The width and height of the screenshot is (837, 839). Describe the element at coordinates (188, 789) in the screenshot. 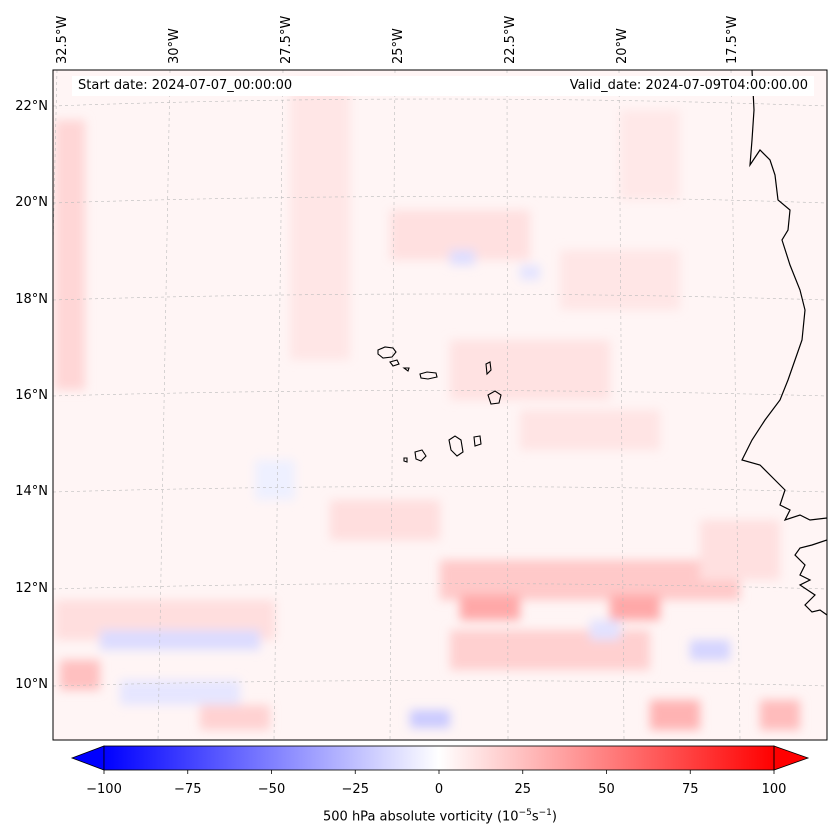

I see `colorbar-tick-label: −75` at that location.